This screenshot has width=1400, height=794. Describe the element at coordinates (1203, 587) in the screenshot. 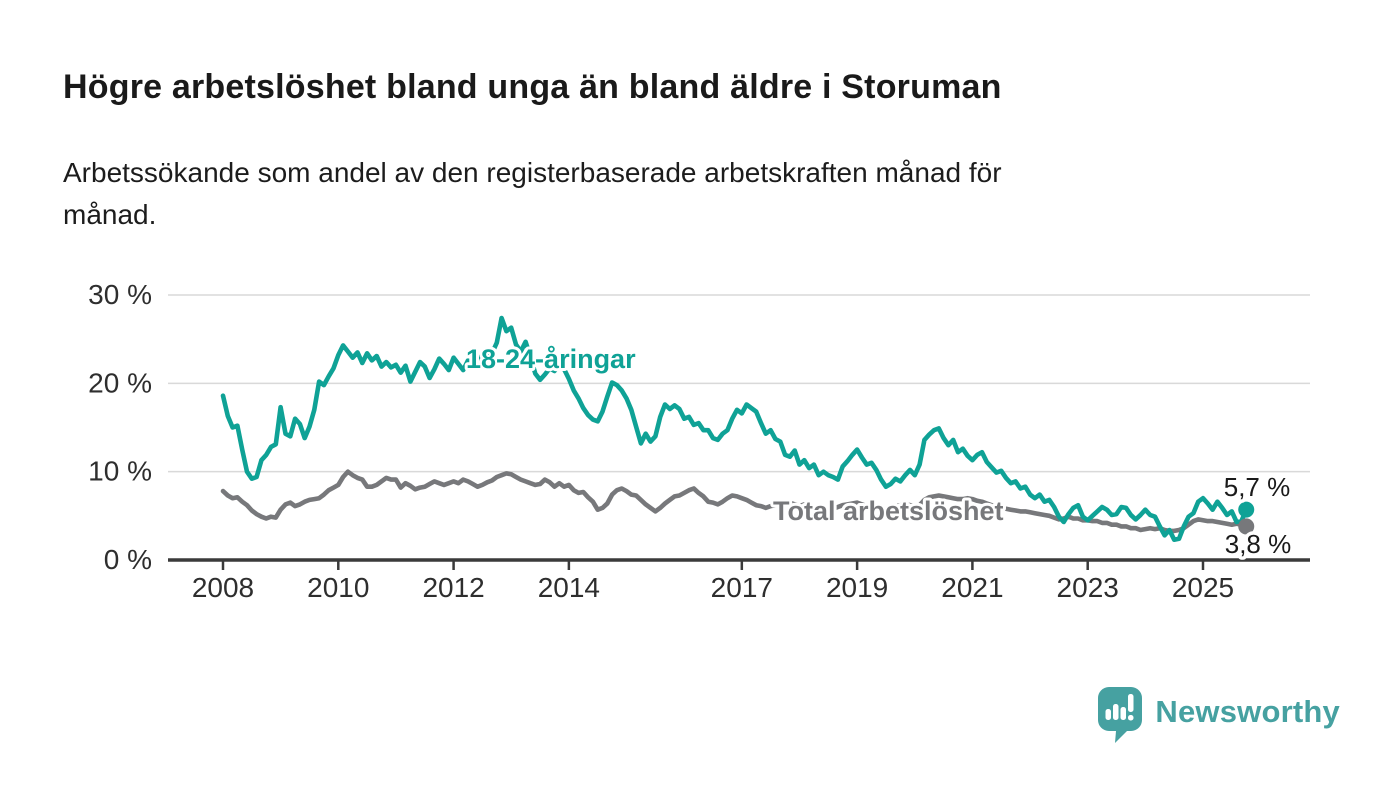

I see `x-tick-label: 2025` at that location.